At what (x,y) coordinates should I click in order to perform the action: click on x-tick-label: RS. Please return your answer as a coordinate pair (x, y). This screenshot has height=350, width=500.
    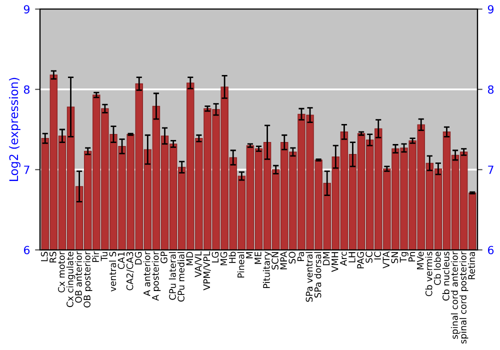
    Looking at the image, I should click on (52, 257).